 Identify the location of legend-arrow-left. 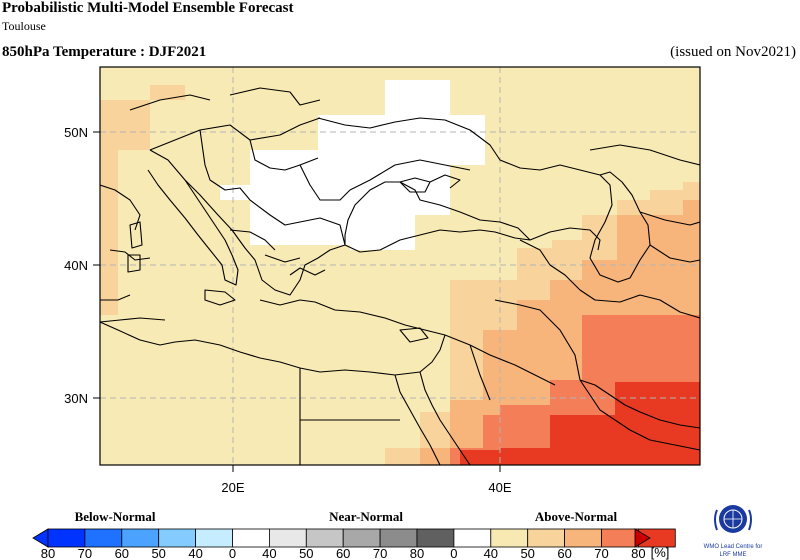
(40, 538).